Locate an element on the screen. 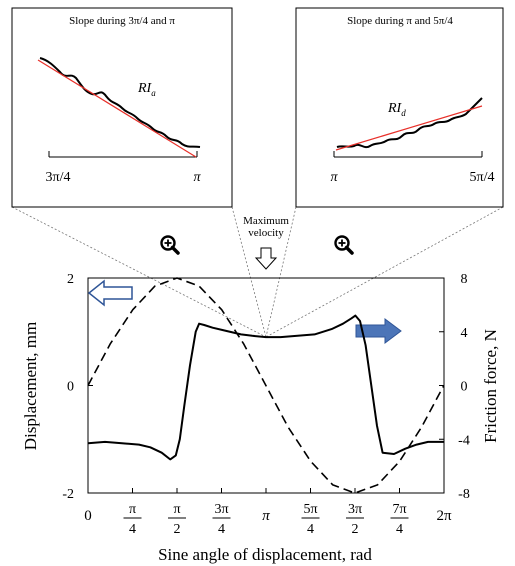 Image resolution: width=515 pixels, height=566 pixels. y-right-tick-label: 8 is located at coordinates (464, 279).